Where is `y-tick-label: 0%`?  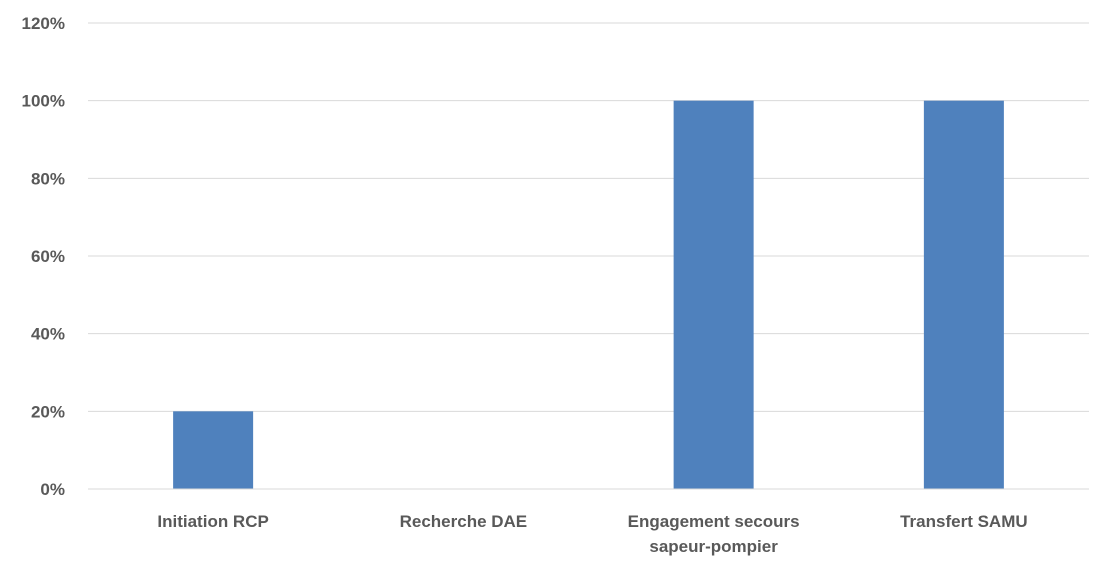 y-tick-label: 0% is located at coordinates (52, 489).